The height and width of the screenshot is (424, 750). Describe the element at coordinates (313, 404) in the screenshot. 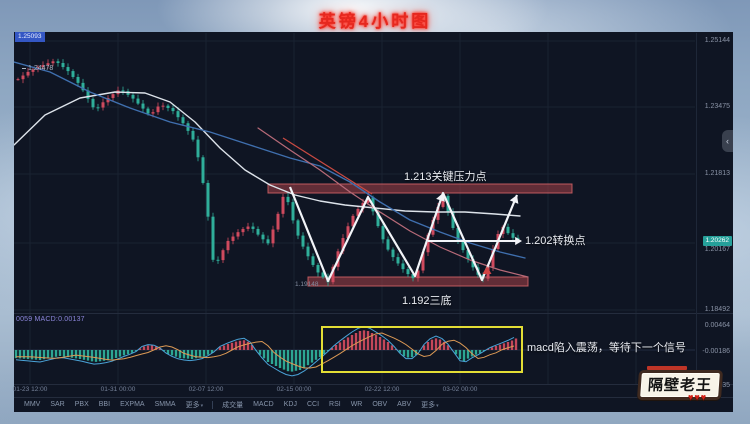

I see `toolbar-item-cci: CCI` at that location.